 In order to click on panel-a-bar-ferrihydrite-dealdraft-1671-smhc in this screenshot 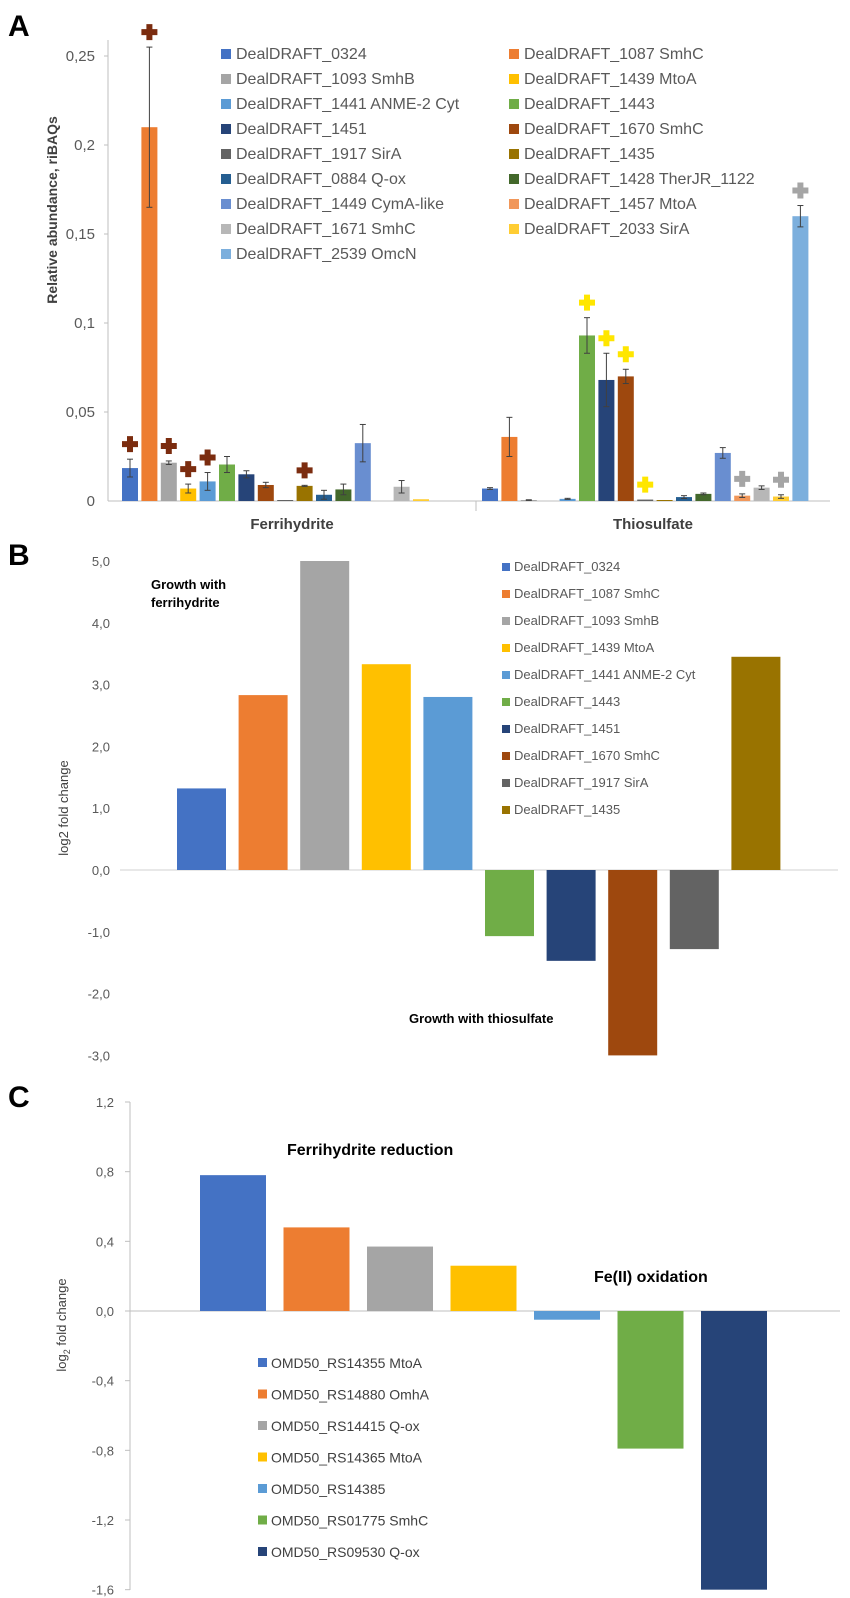, I will do `click(401, 493)`.